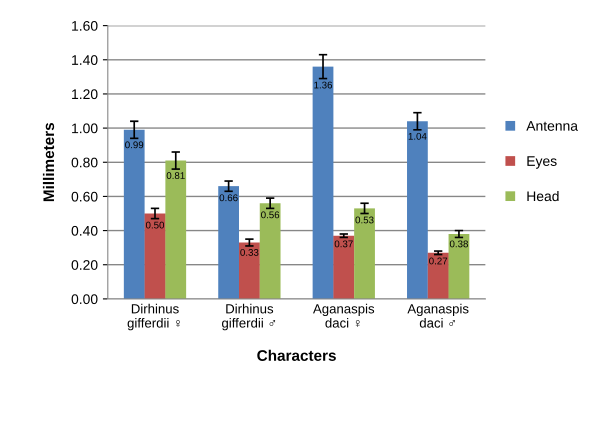 The height and width of the screenshot is (427, 609). What do you see at coordinates (85, 60) in the screenshot?
I see `y-tick-label: 1.40` at bounding box center [85, 60].